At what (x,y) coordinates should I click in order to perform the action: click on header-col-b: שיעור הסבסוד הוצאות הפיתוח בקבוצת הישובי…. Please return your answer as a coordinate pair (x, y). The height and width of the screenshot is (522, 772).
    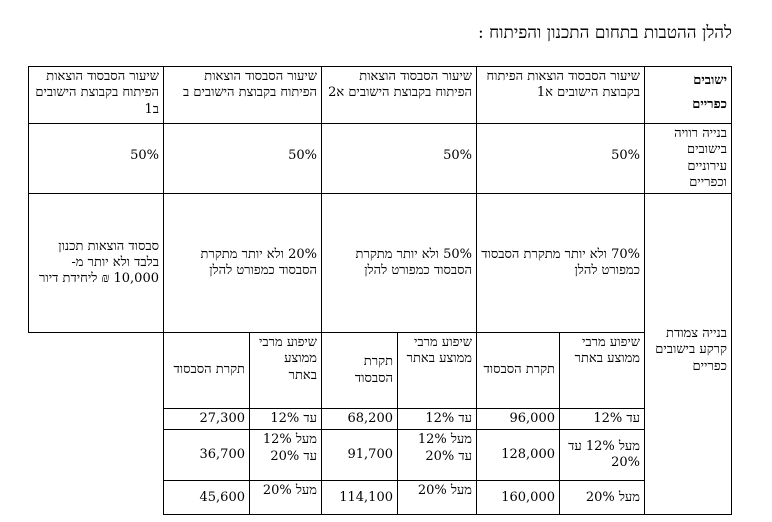
    Looking at the image, I should click on (242, 95).